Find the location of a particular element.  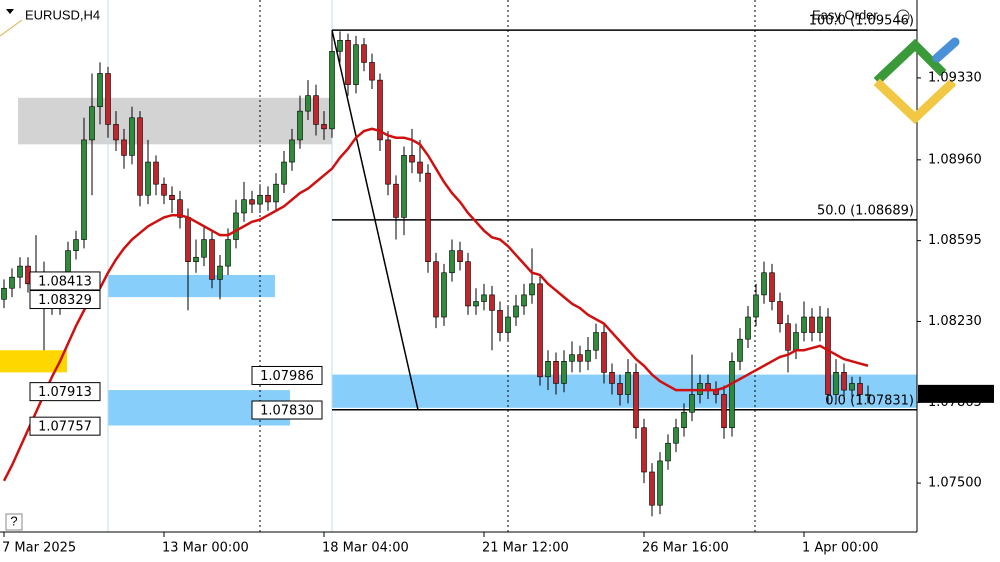

y-tick-label: 1.08595 is located at coordinates (955, 240).